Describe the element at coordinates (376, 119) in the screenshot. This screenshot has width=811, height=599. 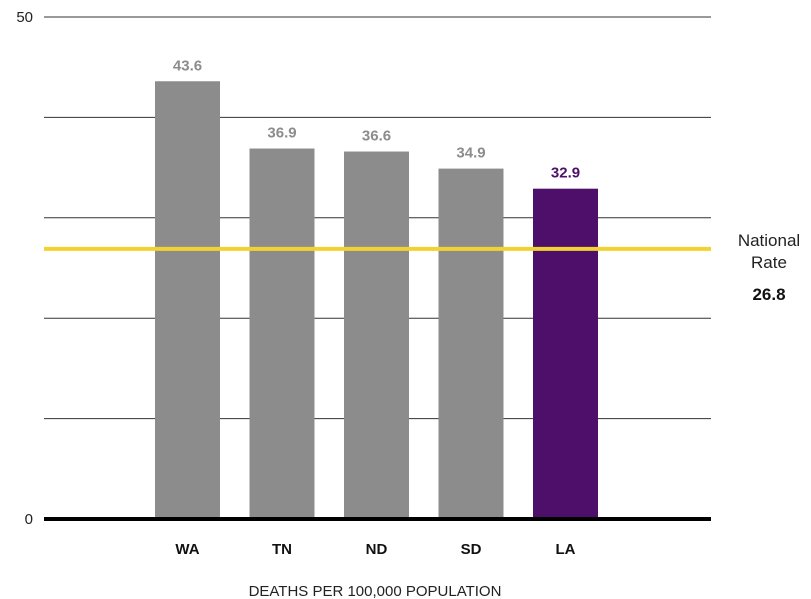
I see `value-labels: 43.6 36.9 36.6 34.9 32.9` at that location.